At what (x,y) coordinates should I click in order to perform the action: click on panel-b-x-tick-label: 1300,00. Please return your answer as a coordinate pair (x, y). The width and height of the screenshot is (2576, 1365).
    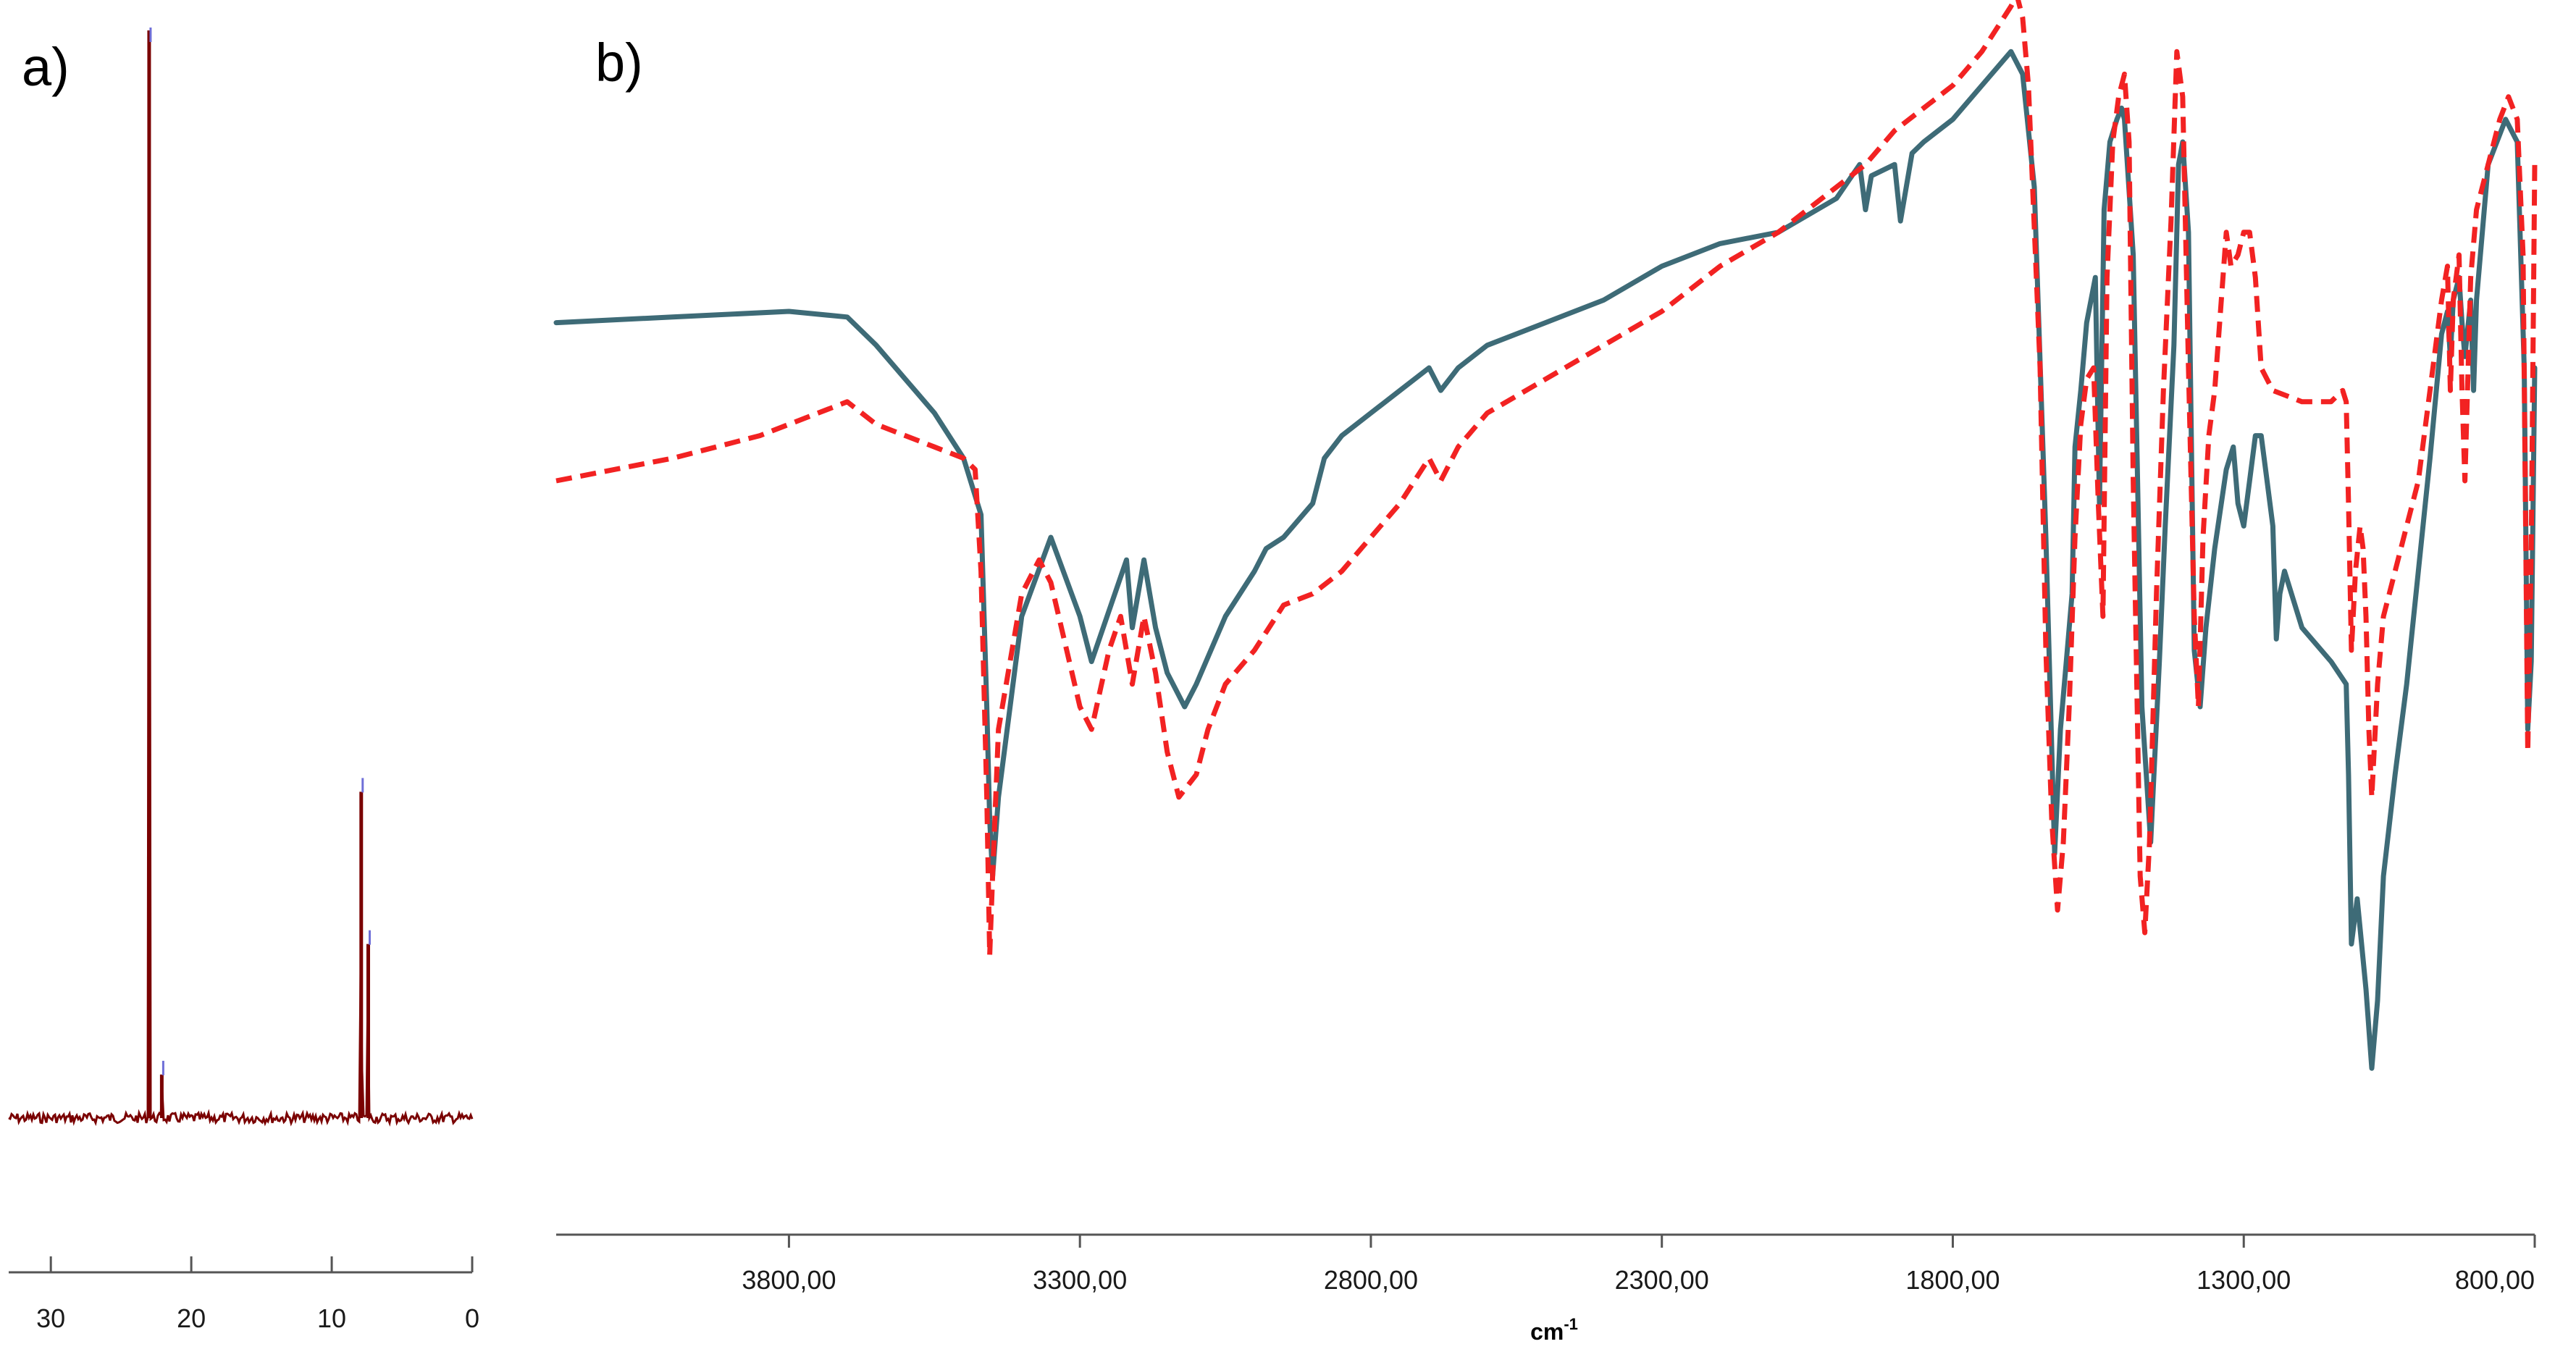
    Looking at the image, I should click on (2244, 1280).